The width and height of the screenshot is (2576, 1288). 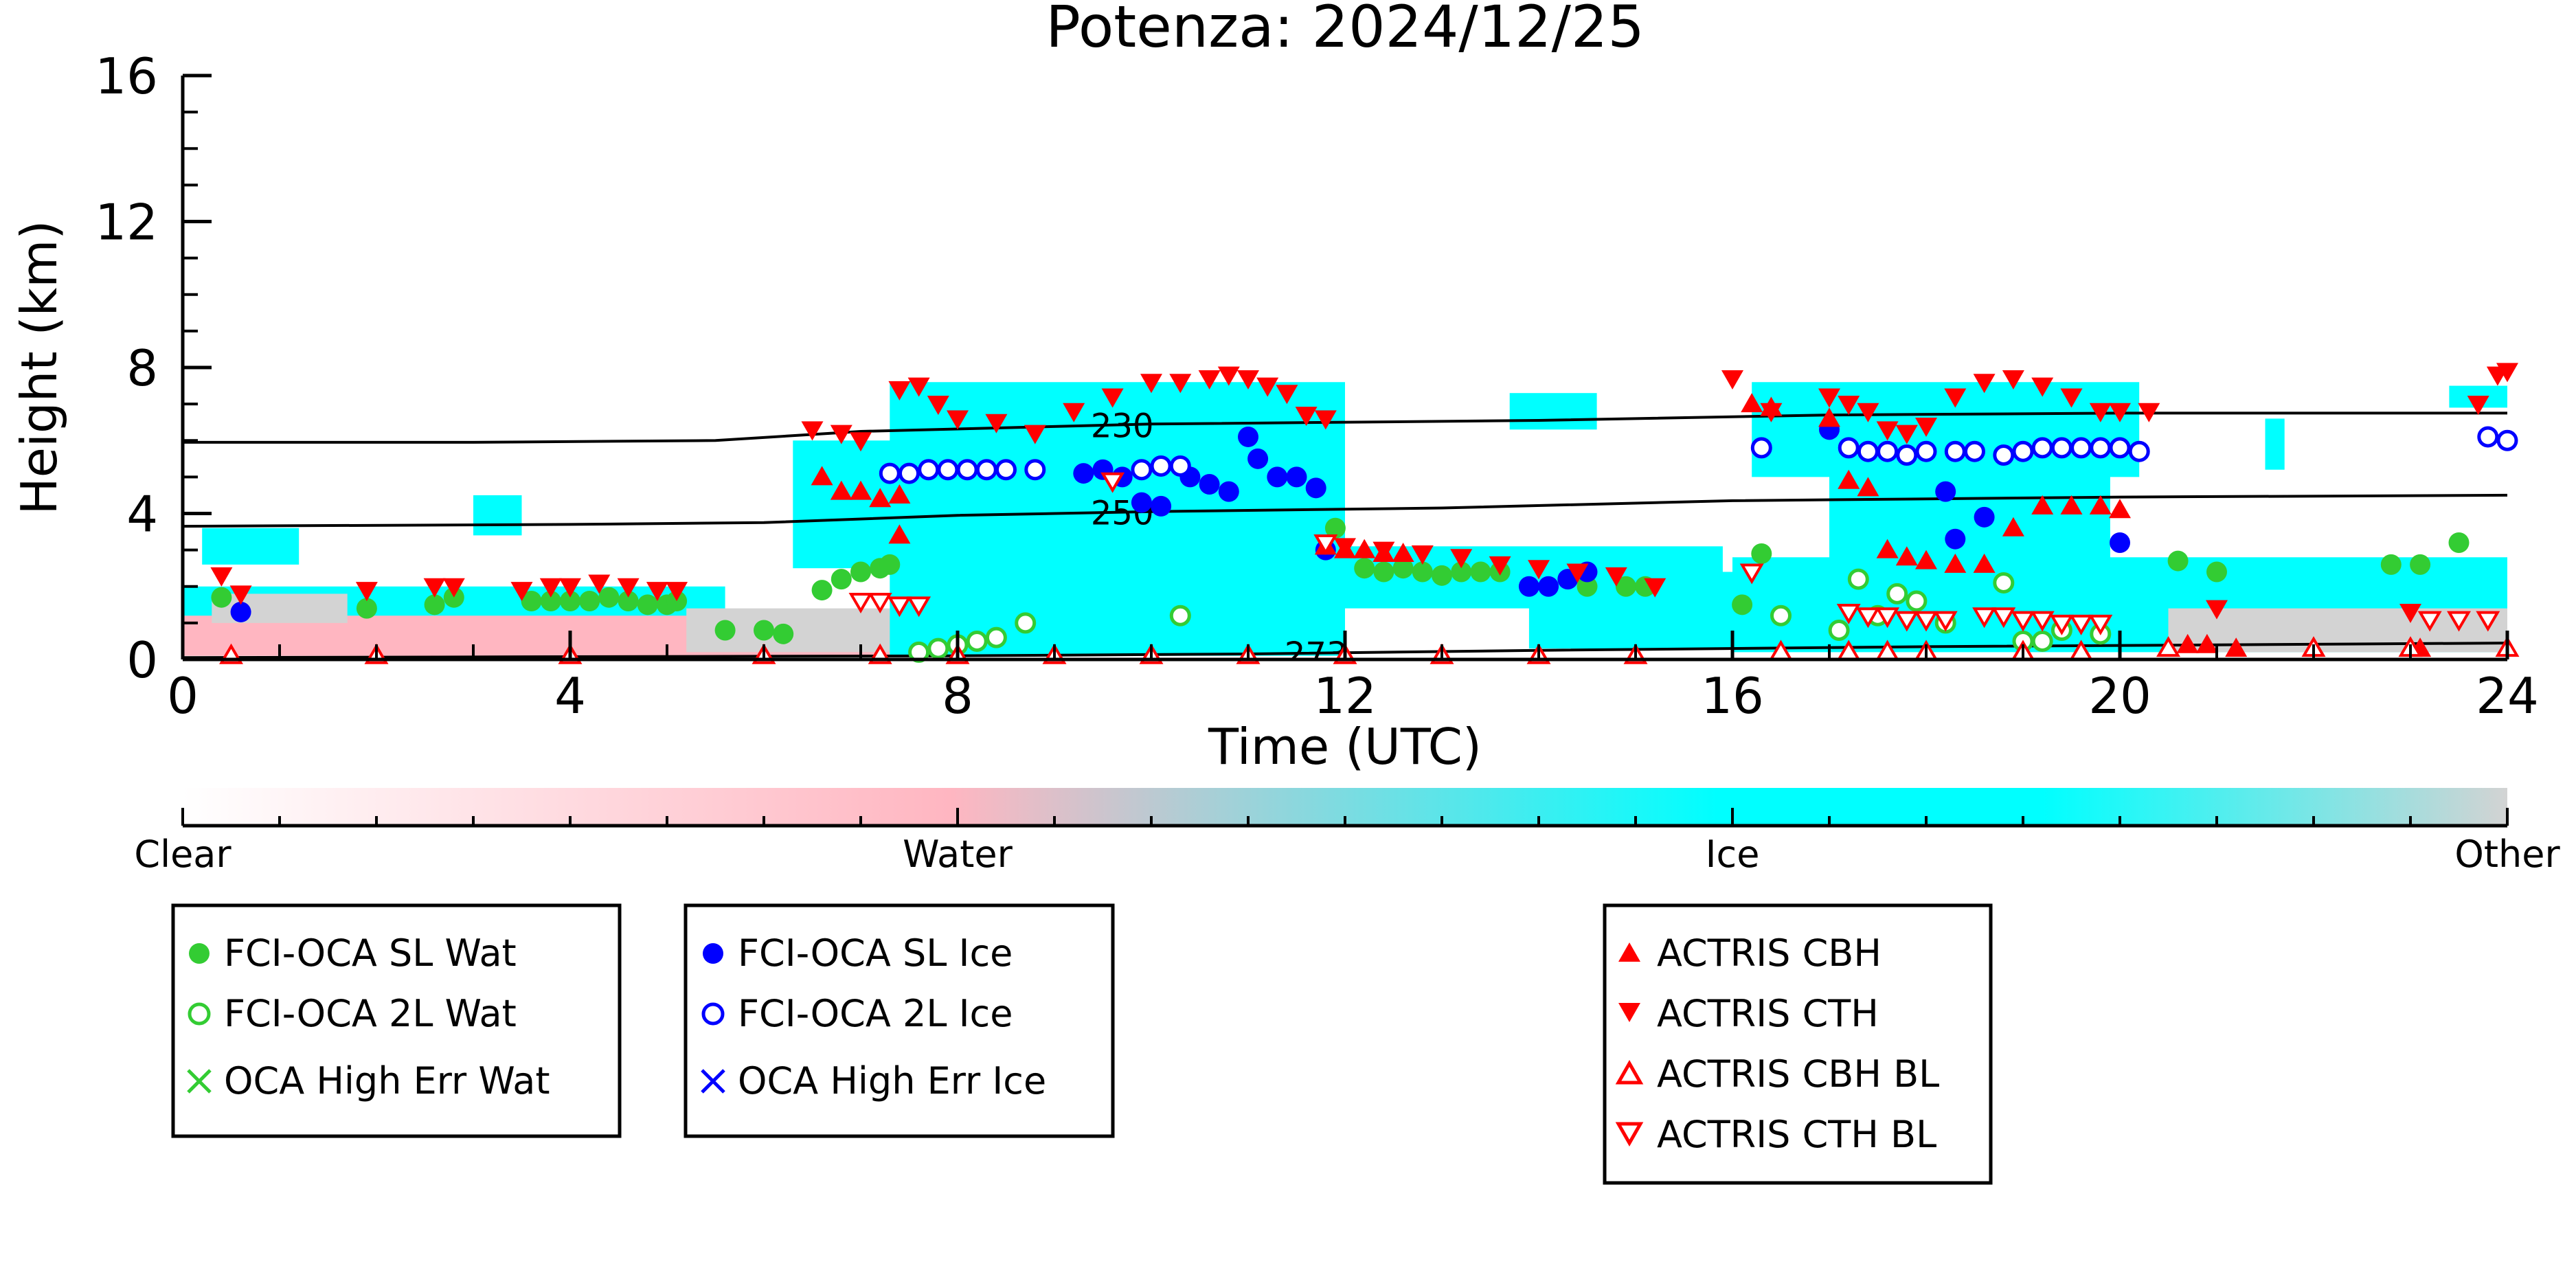 I want to click on legend-marker-cbh, so click(x=1629, y=952).